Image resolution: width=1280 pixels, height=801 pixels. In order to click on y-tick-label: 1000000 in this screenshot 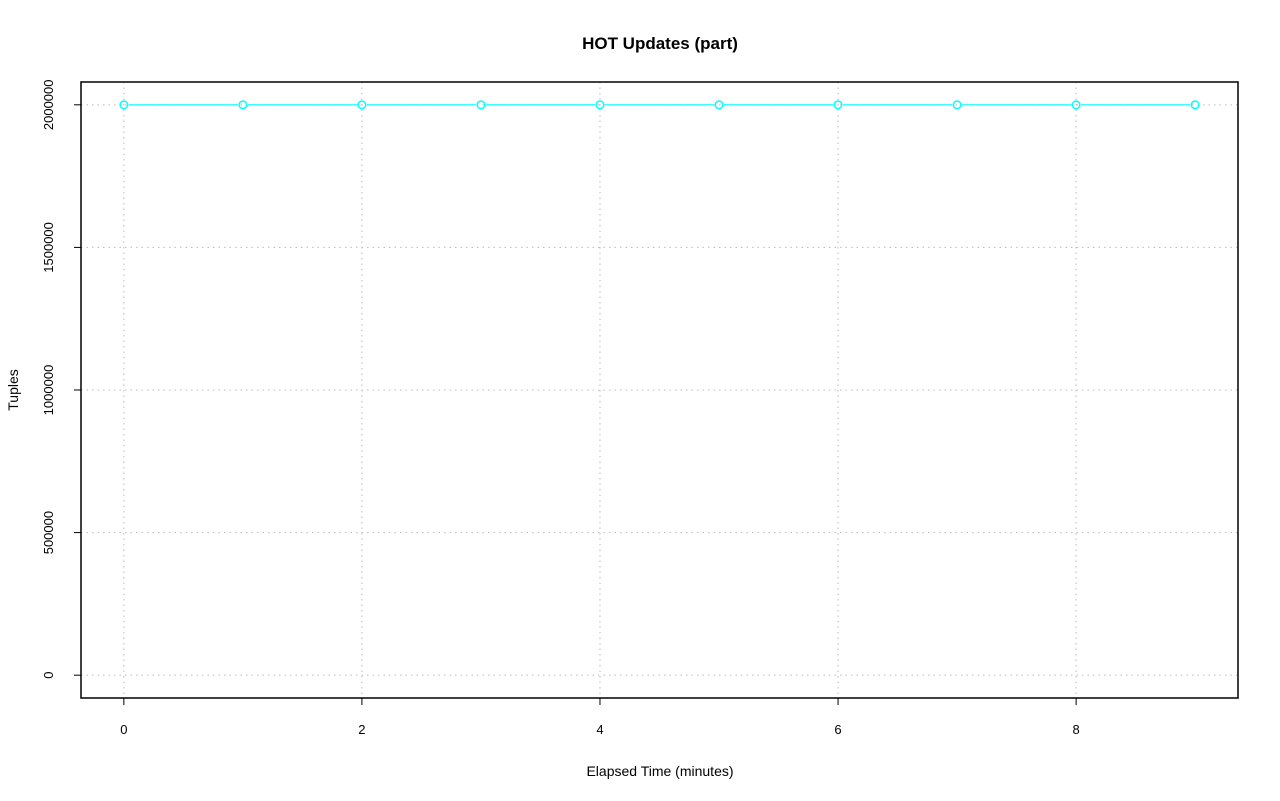, I will do `click(48, 390)`.